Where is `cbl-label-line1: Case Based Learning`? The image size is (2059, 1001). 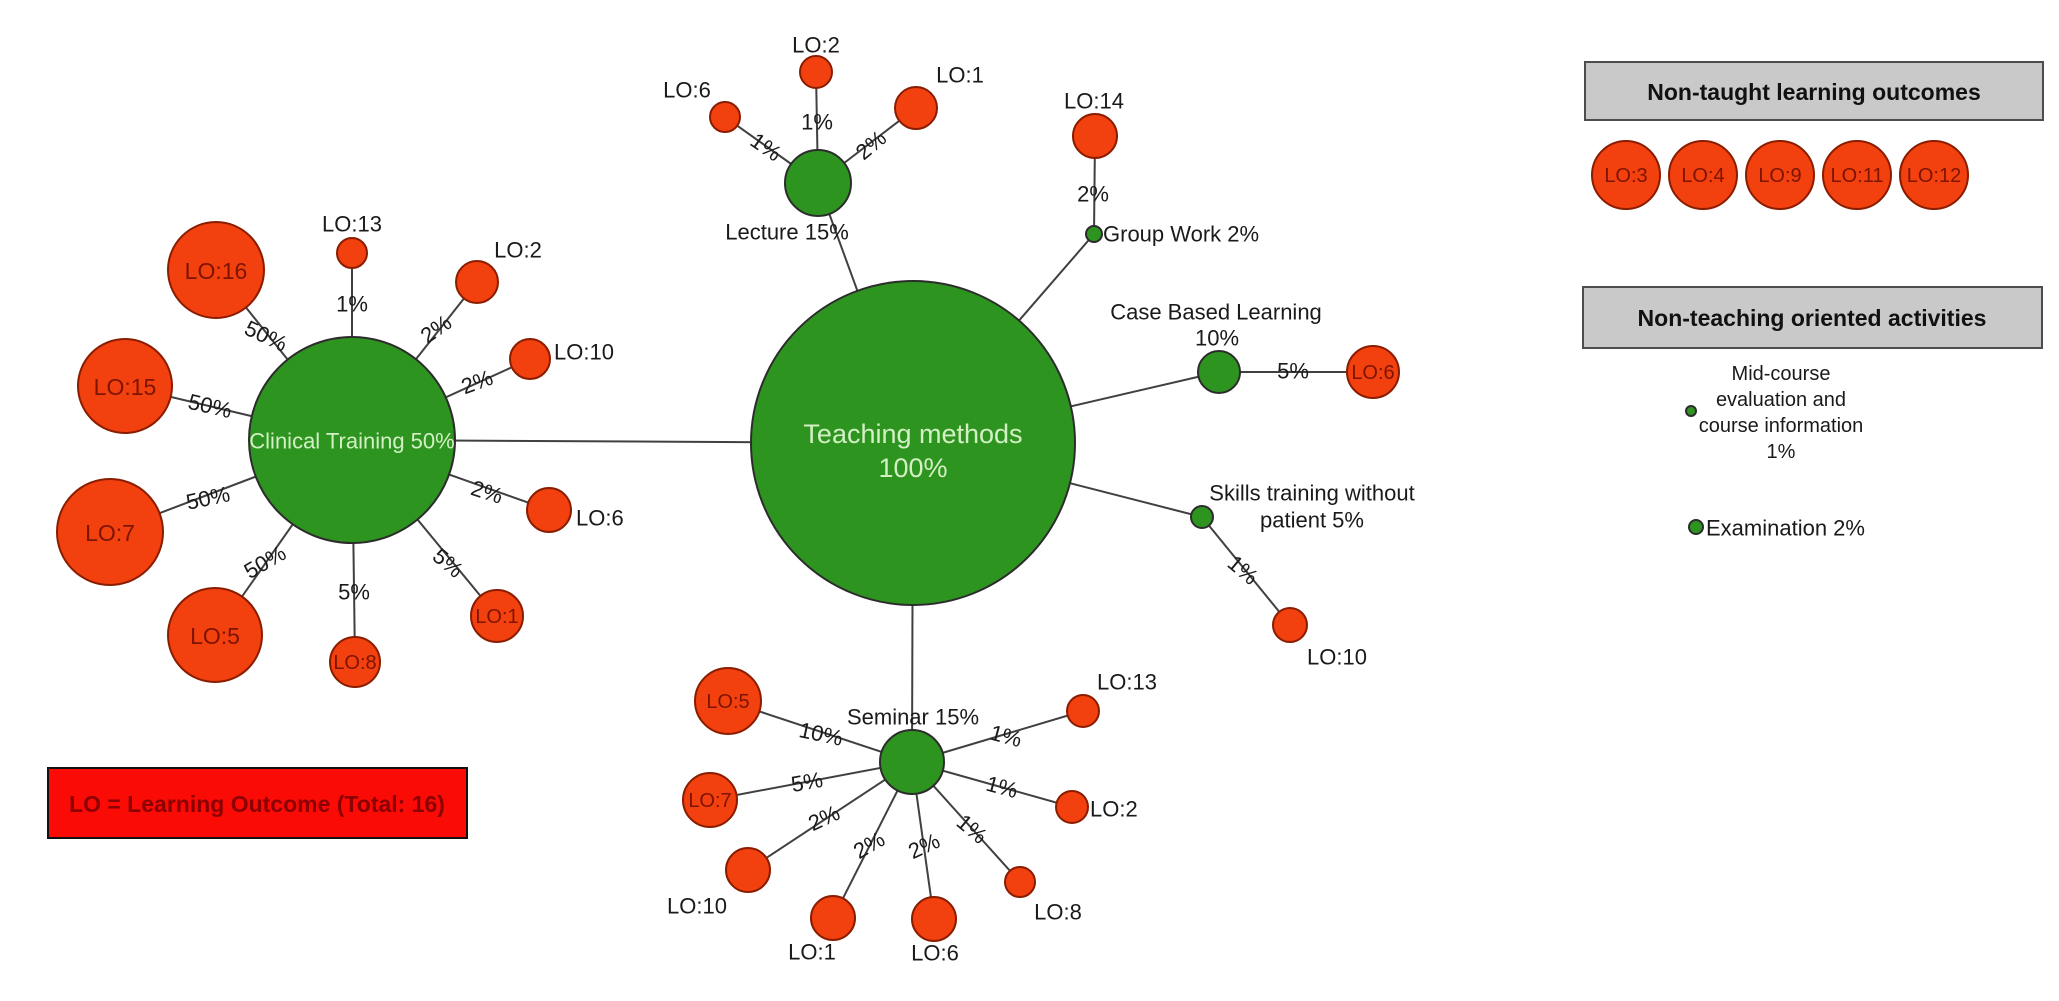 cbl-label-line1: Case Based Learning is located at coordinates (1216, 312).